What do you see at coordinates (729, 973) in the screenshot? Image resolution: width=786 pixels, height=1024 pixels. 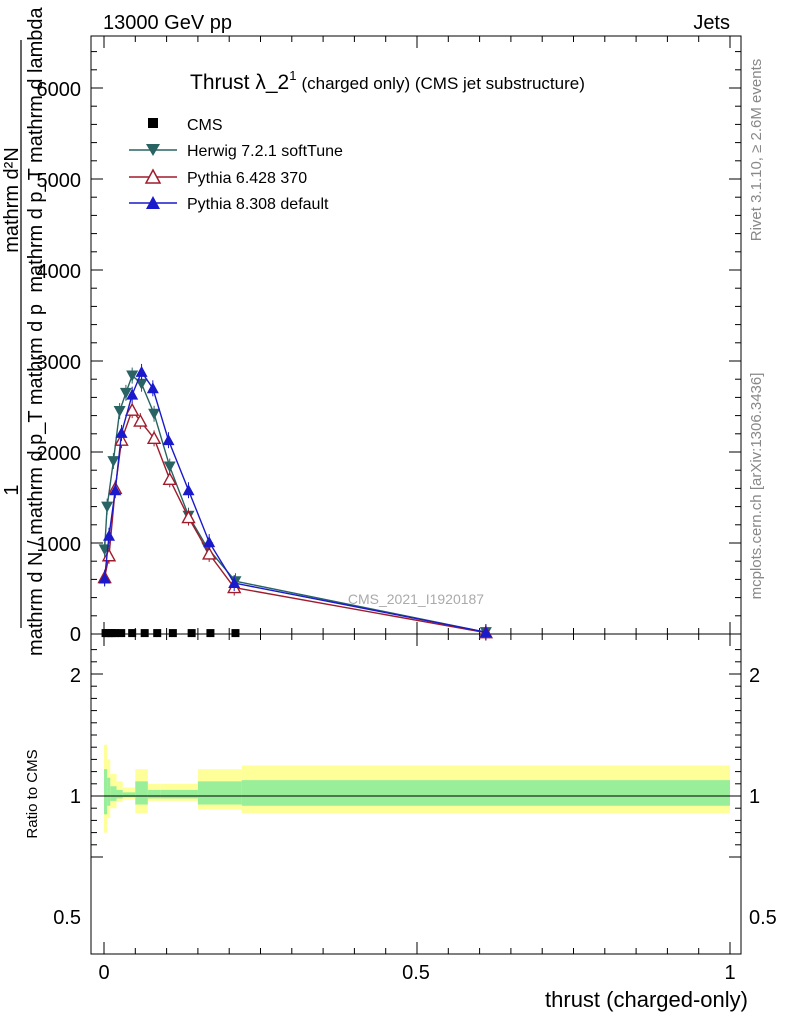 I see `x-tick-label-1: 1` at bounding box center [729, 973].